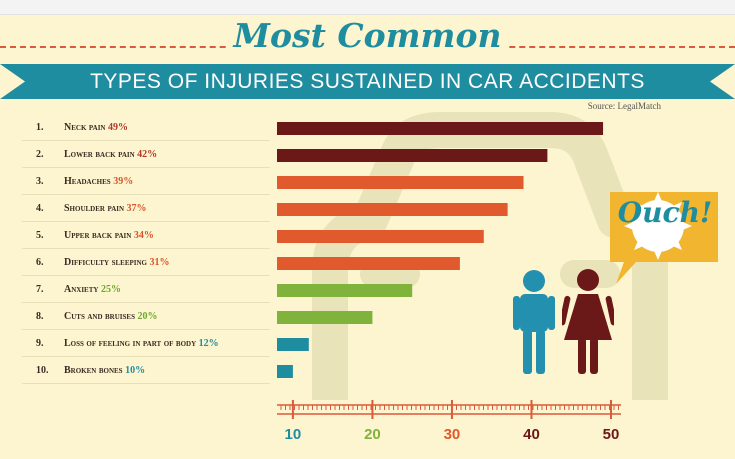  What do you see at coordinates (99, 316) in the screenshot?
I see `row-label-text: Cuts and bruises` at bounding box center [99, 316].